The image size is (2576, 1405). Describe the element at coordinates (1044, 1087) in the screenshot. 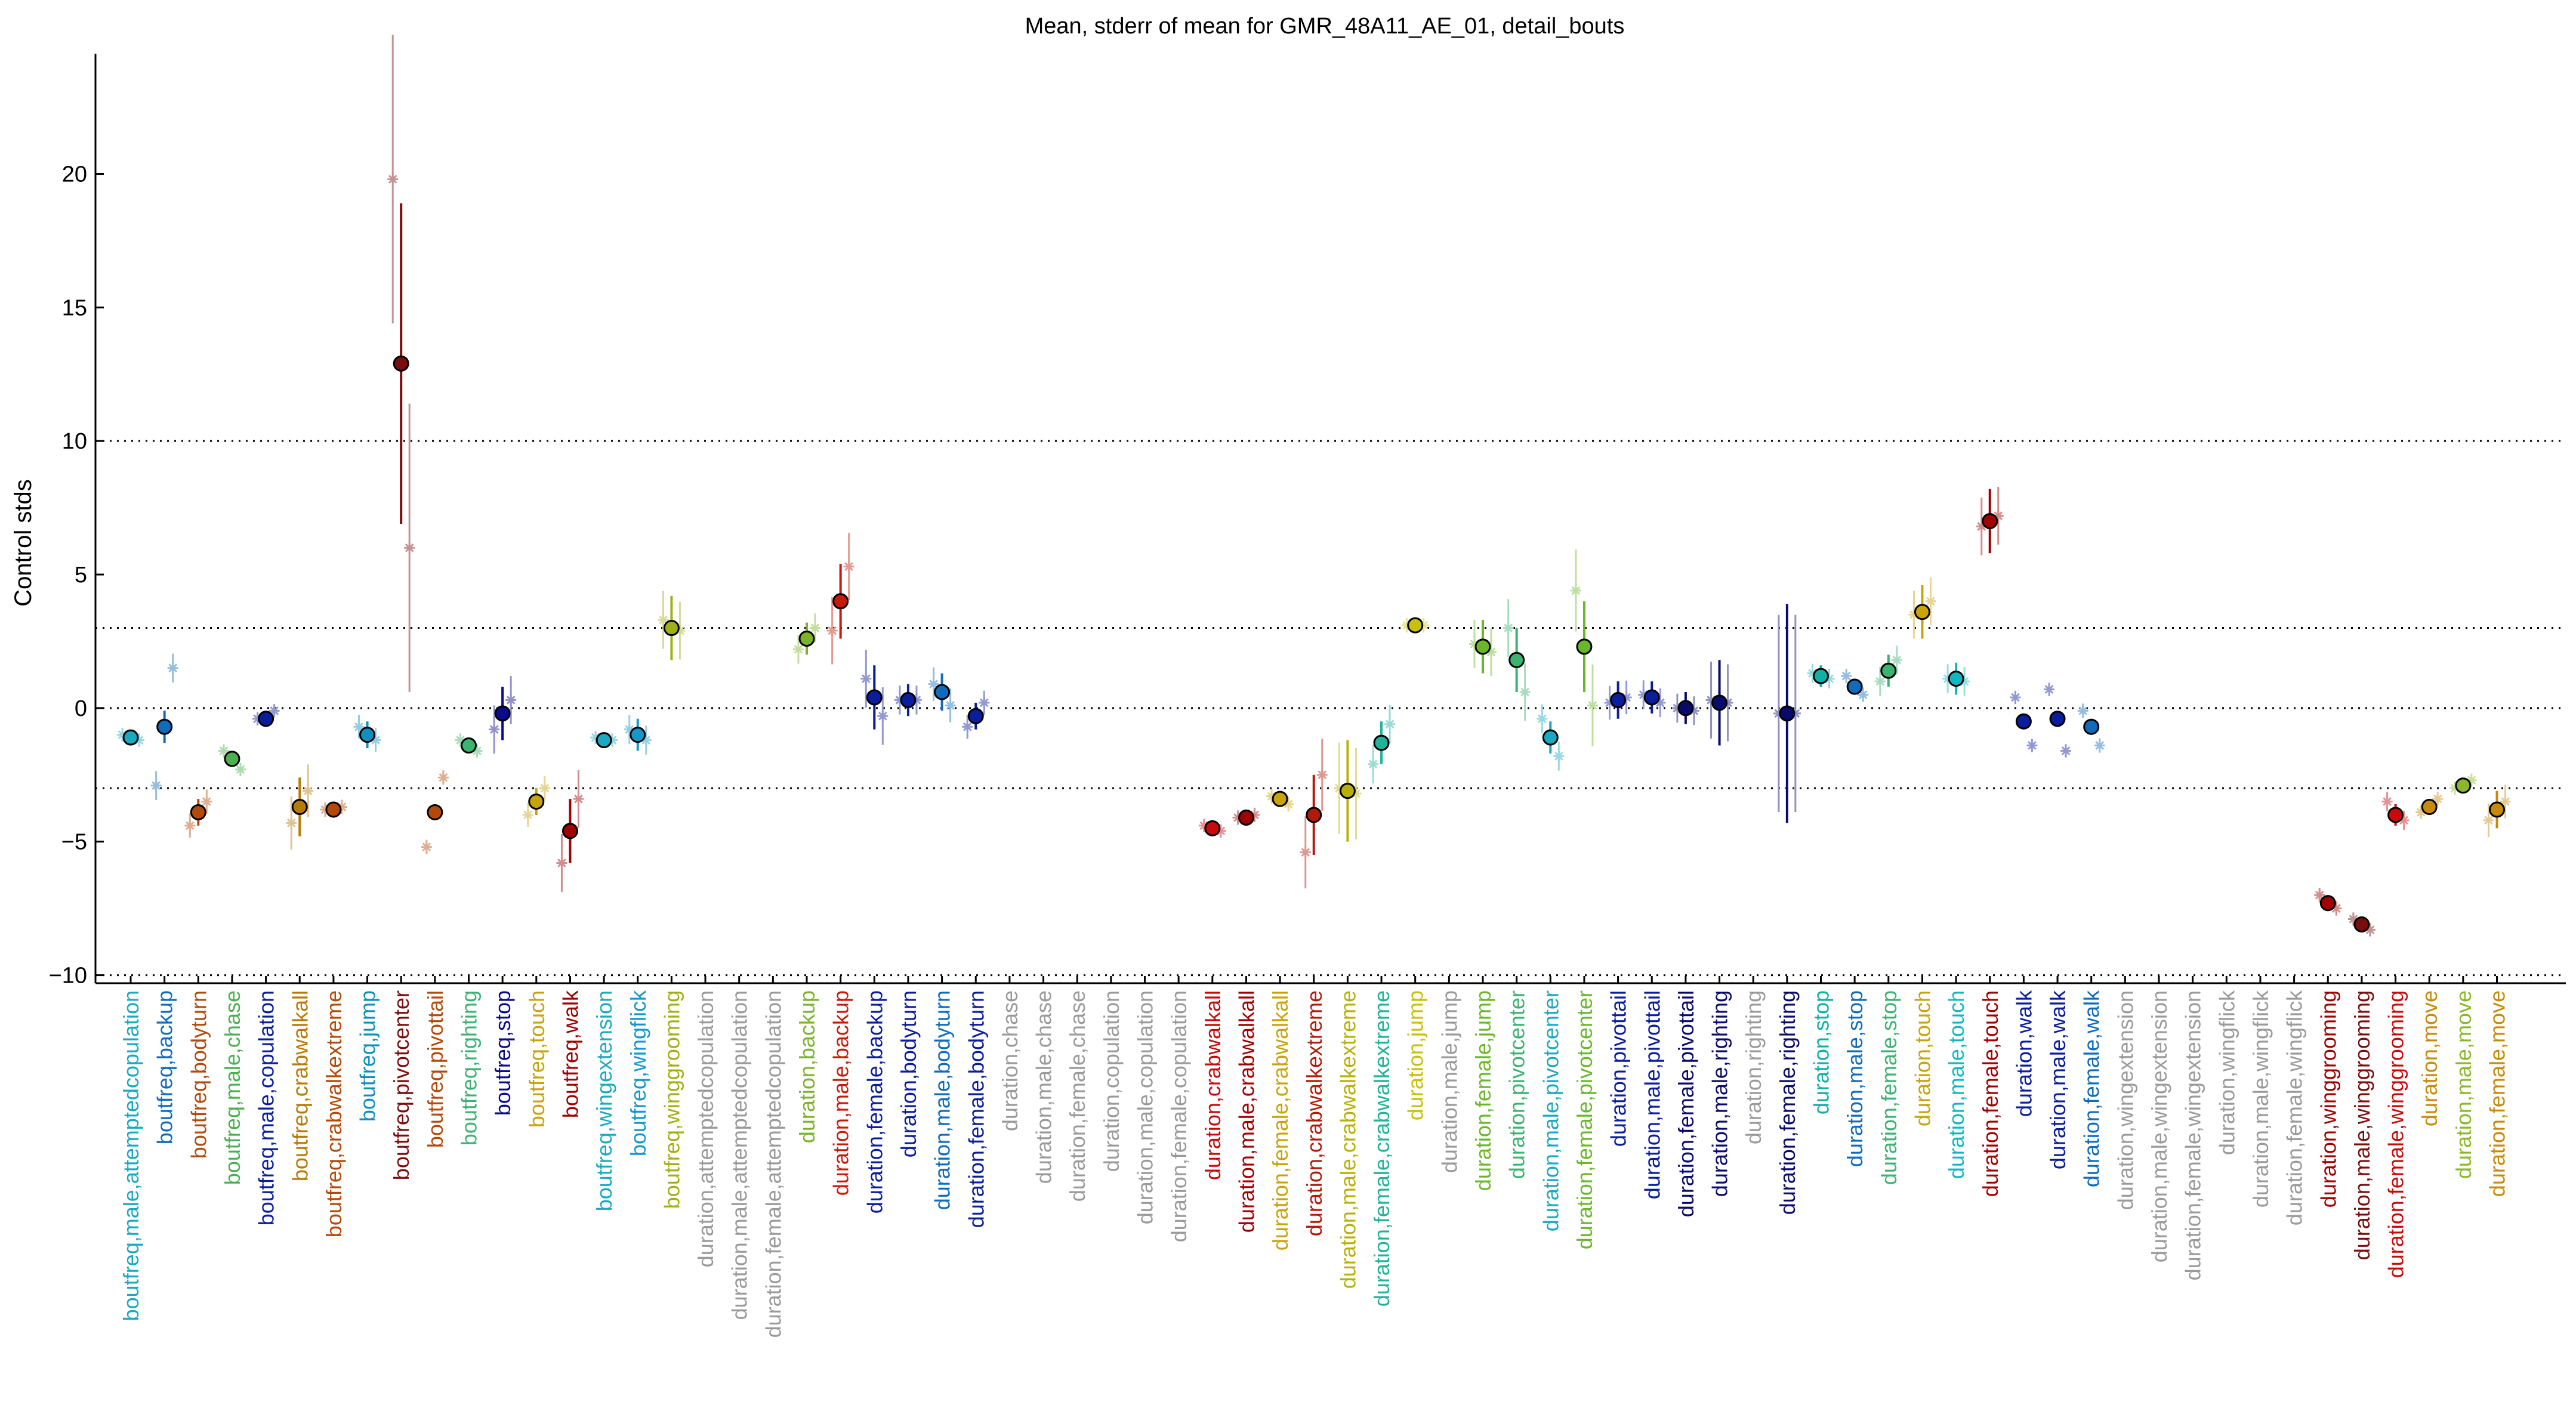

I see `x-tick-label: duration,male,chase` at that location.